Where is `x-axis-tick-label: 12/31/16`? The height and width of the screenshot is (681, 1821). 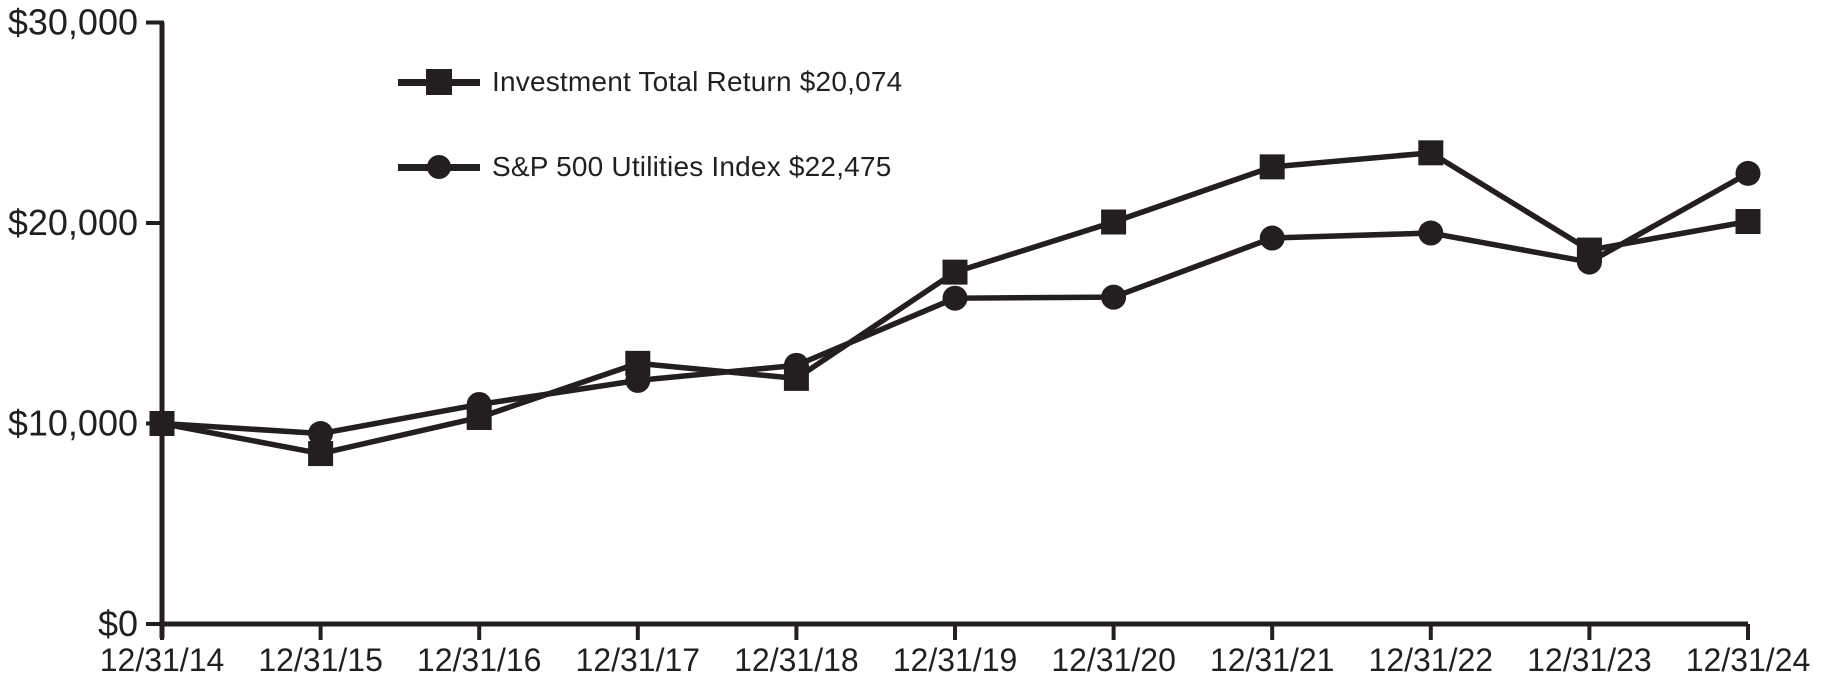
x-axis-tick-label: 12/31/16 is located at coordinates (479, 660).